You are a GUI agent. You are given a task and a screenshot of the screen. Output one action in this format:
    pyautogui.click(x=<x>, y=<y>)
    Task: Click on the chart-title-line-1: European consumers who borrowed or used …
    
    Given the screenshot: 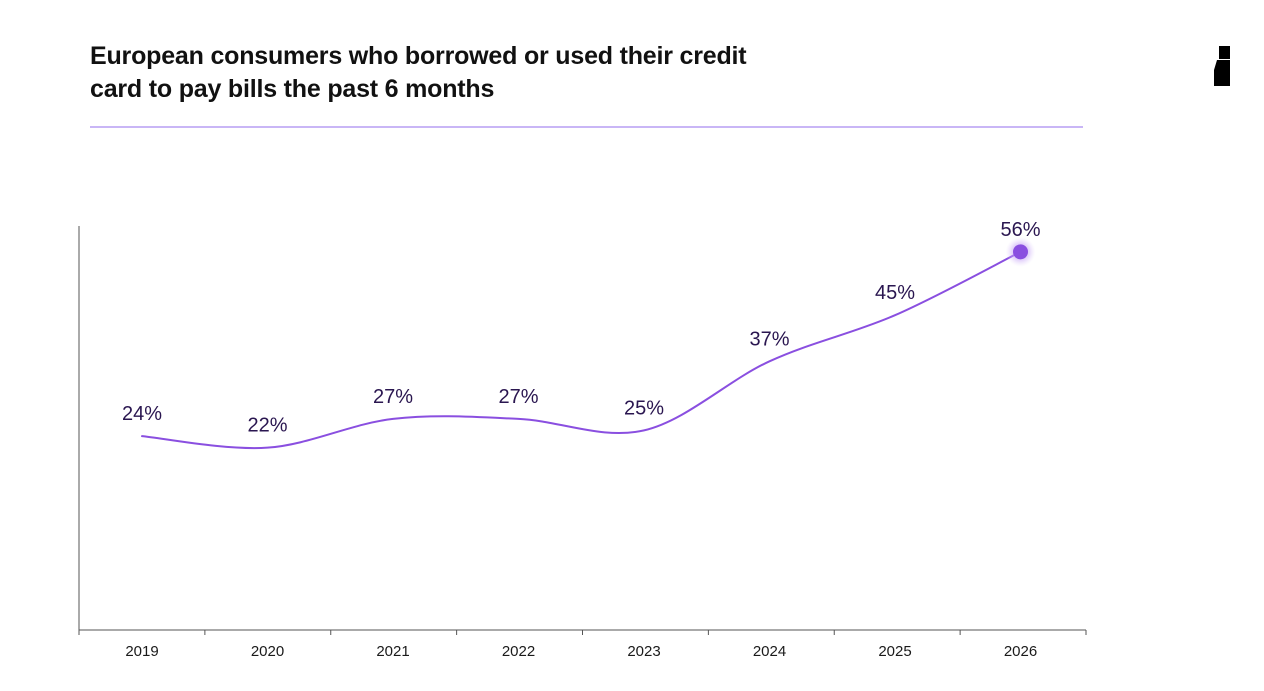 What is the action you would take?
    pyautogui.click(x=418, y=56)
    